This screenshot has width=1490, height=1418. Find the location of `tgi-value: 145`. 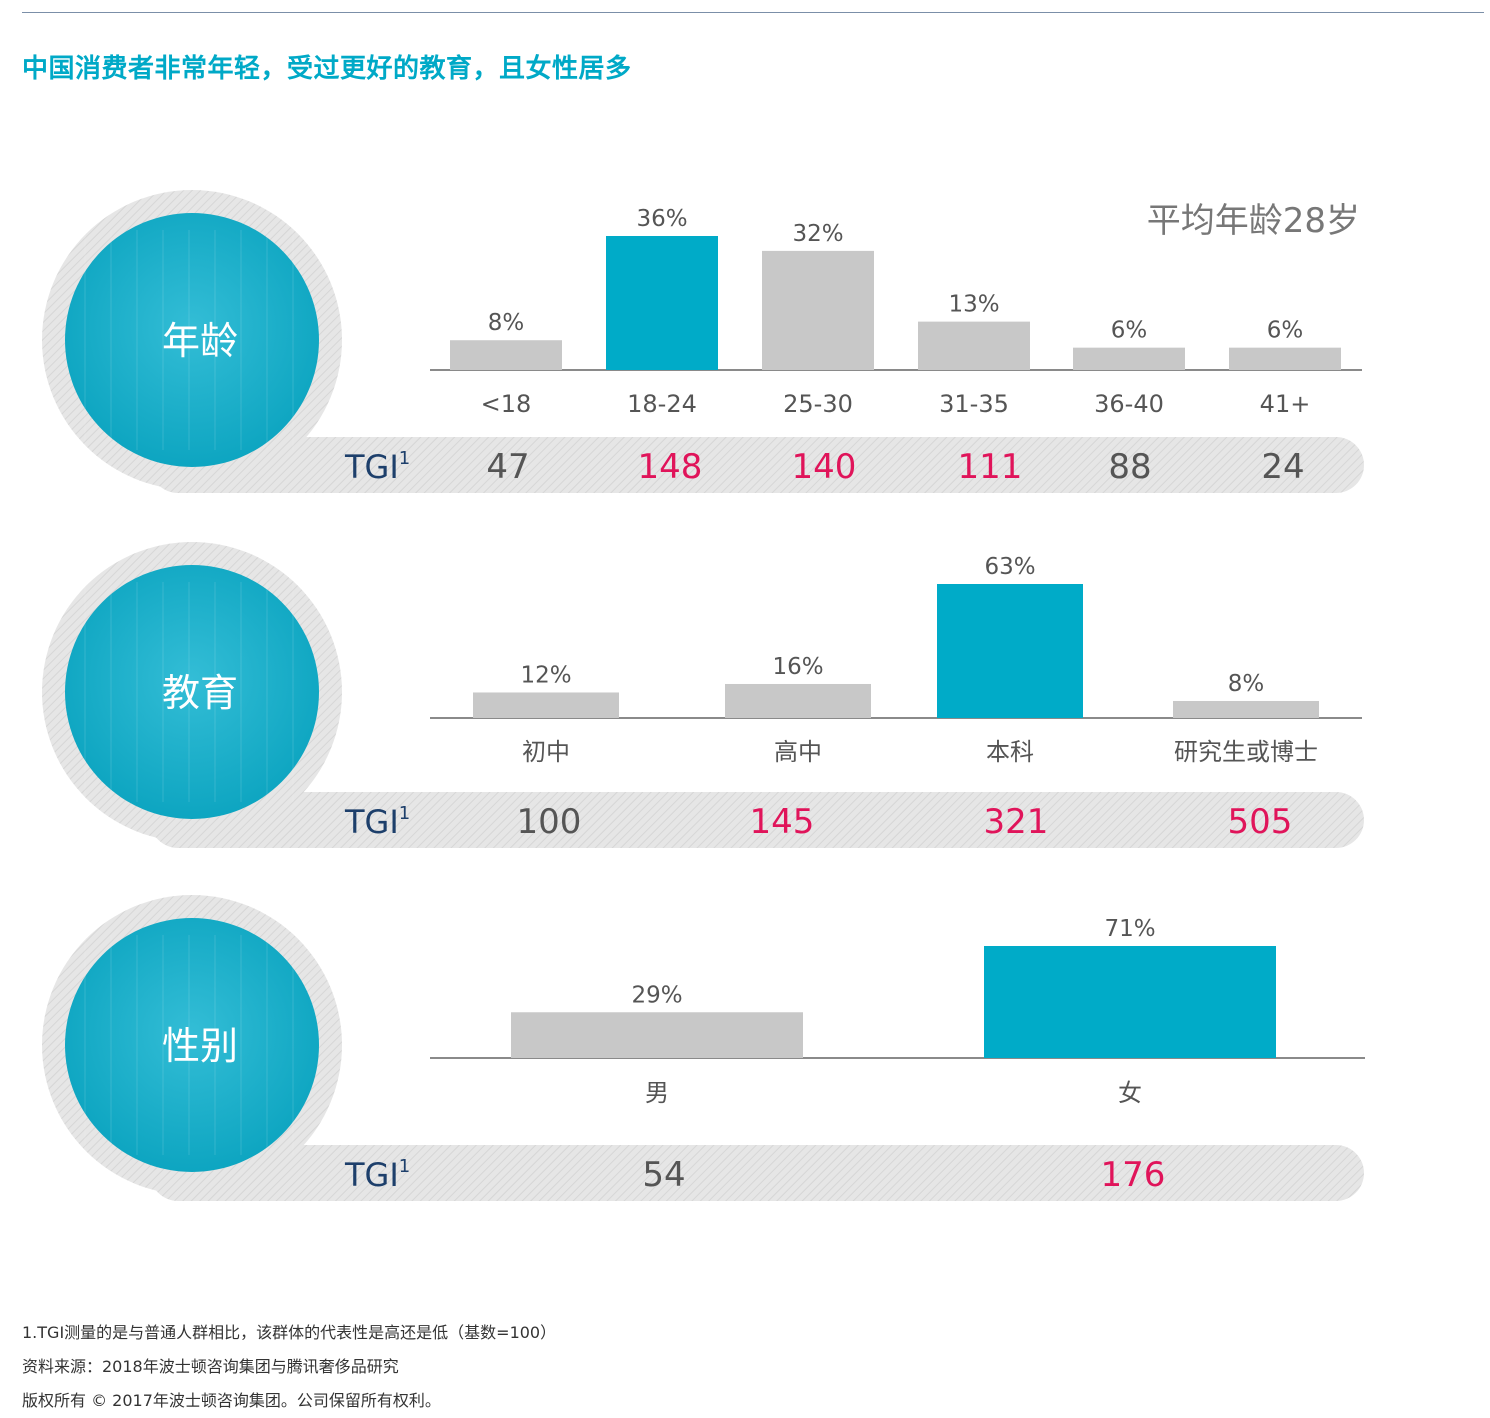

tgi-value: 145 is located at coordinates (782, 822).